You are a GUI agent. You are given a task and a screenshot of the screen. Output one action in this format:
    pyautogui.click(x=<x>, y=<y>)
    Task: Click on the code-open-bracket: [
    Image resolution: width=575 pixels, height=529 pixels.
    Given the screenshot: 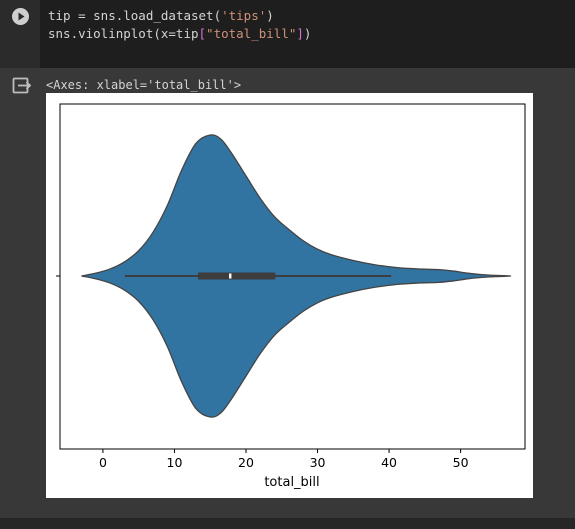 What is the action you would take?
    pyautogui.click(x=202, y=33)
    